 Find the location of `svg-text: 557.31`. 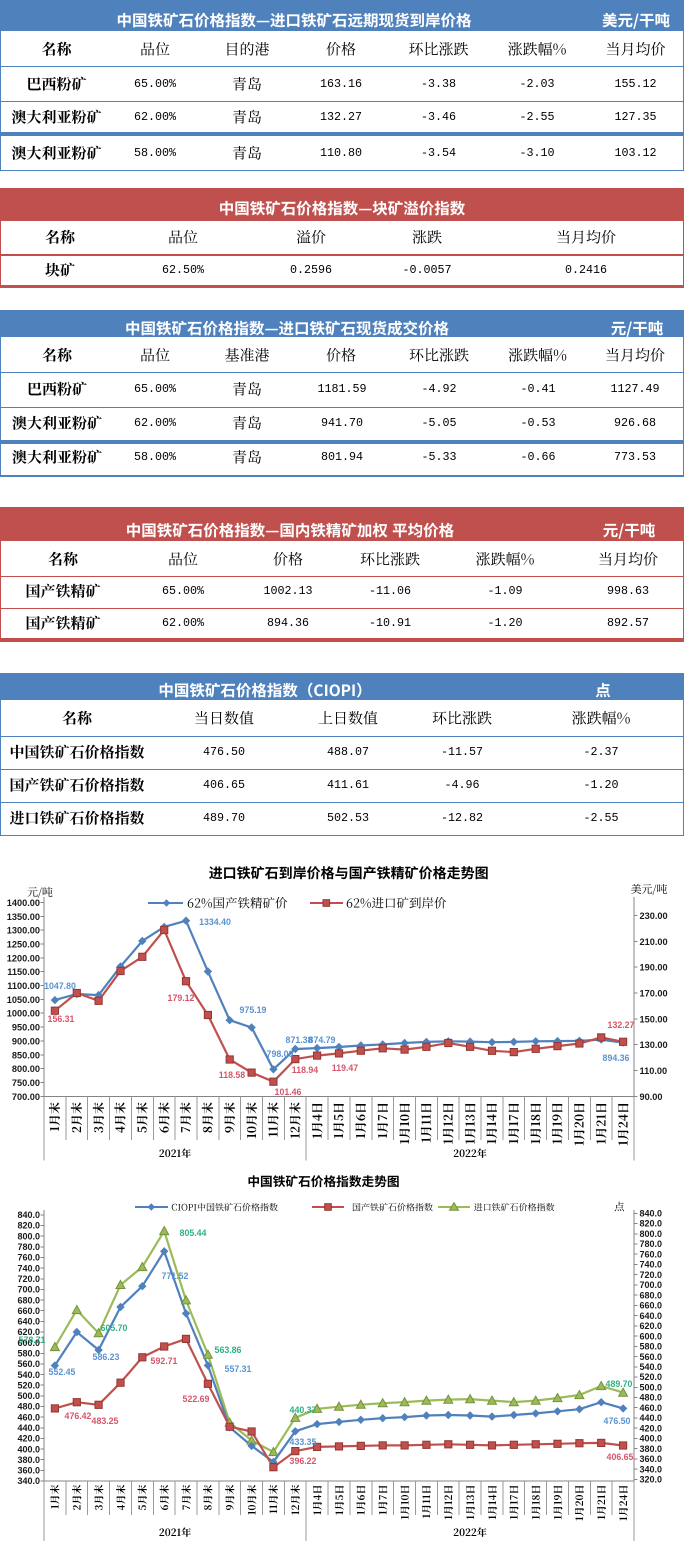

svg-text: 557.31 is located at coordinates (238, 1369).